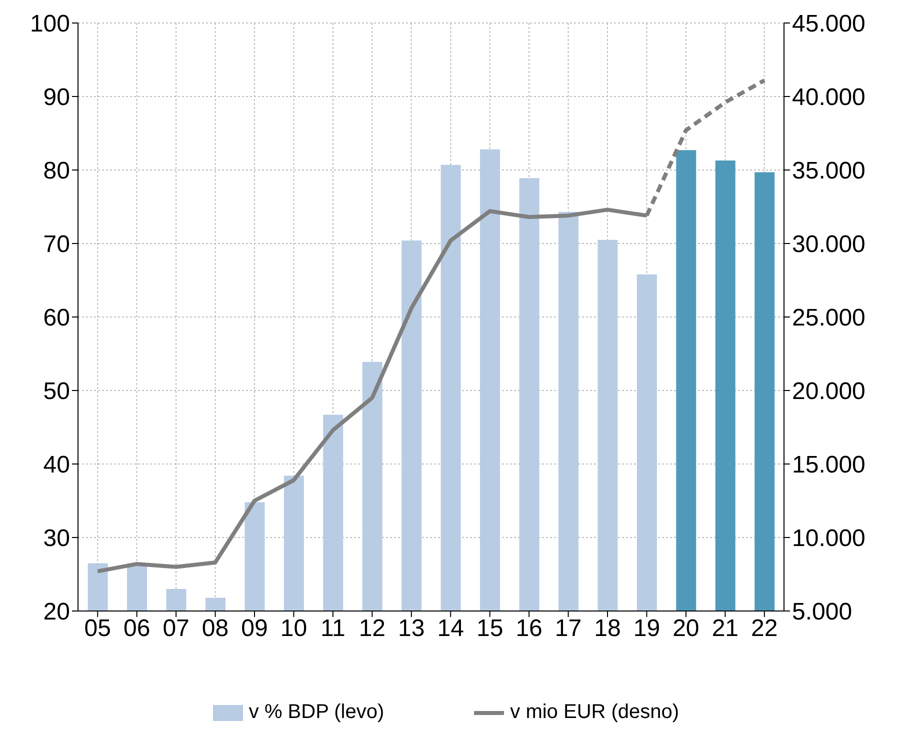  Describe the element at coordinates (254, 628) in the screenshot. I see `x-tick-label: 09` at that location.